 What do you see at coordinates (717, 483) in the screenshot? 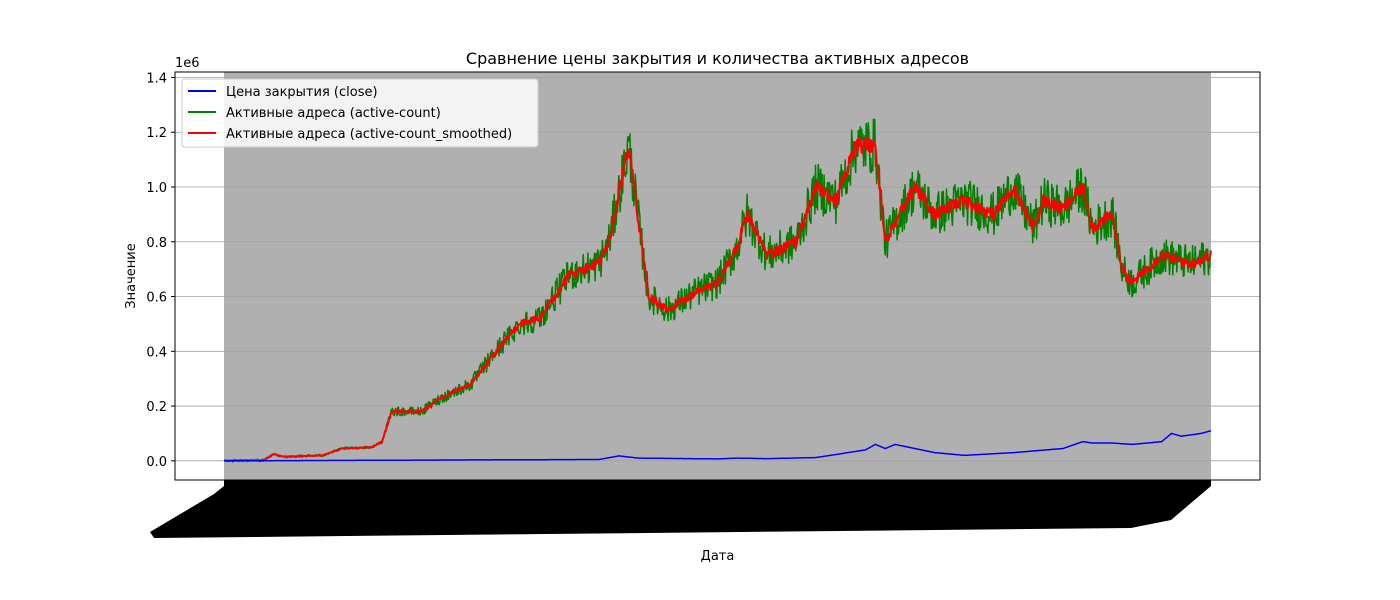
I see `x-tick-marks` at bounding box center [717, 483].